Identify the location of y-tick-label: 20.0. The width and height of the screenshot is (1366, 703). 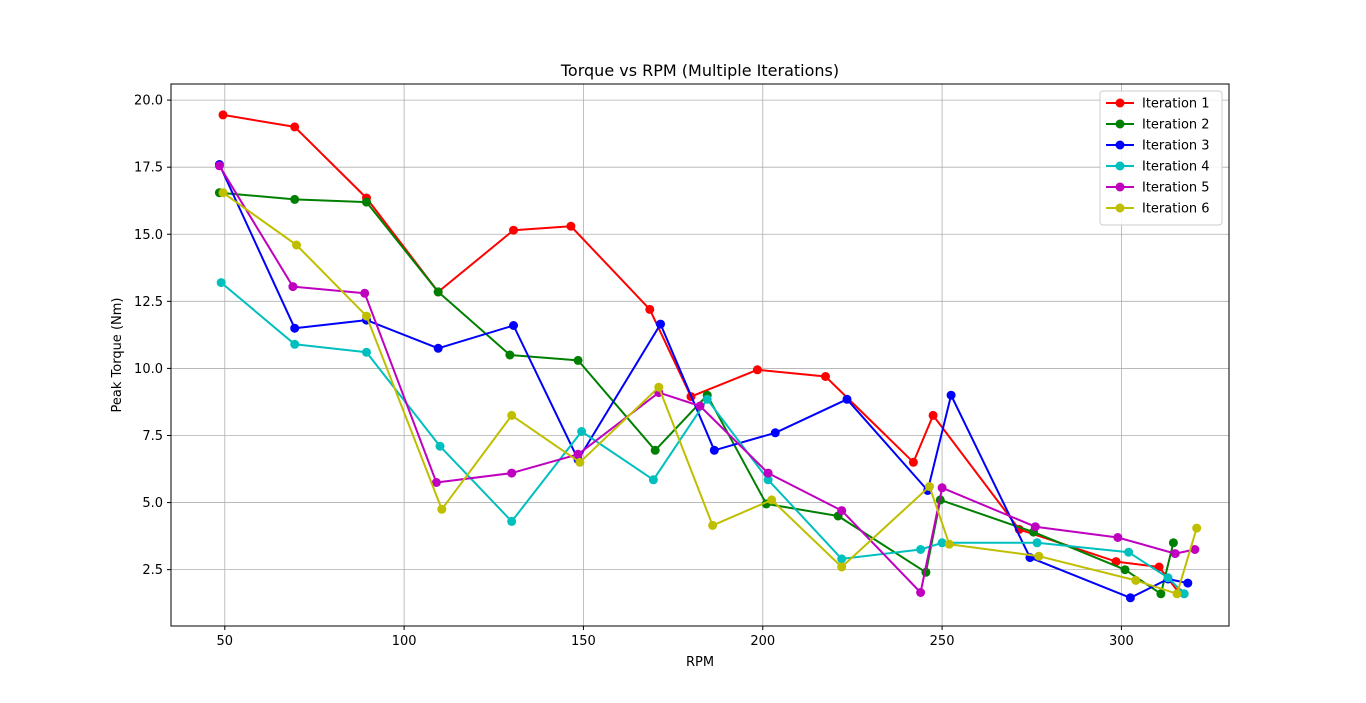
(148, 101).